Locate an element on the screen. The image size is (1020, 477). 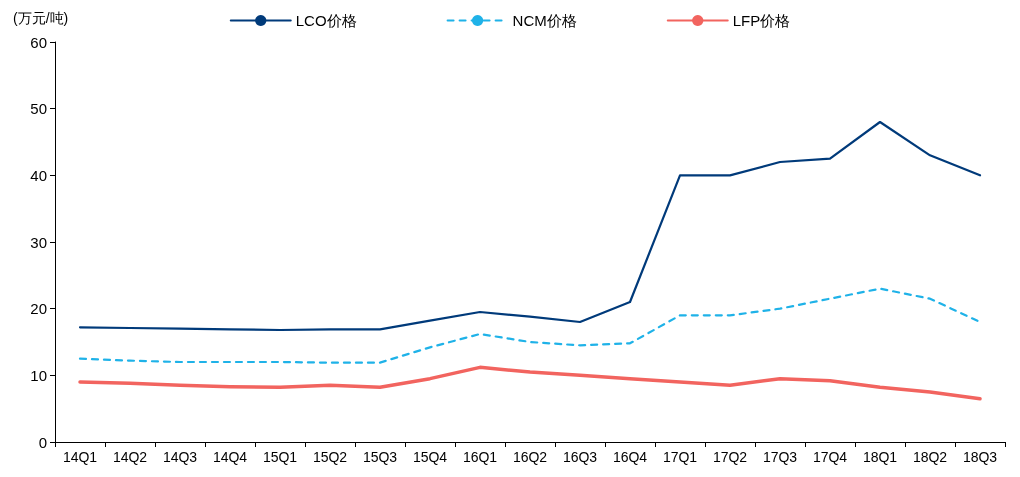
x-tick-label: 17Q4 is located at coordinates (830, 457).